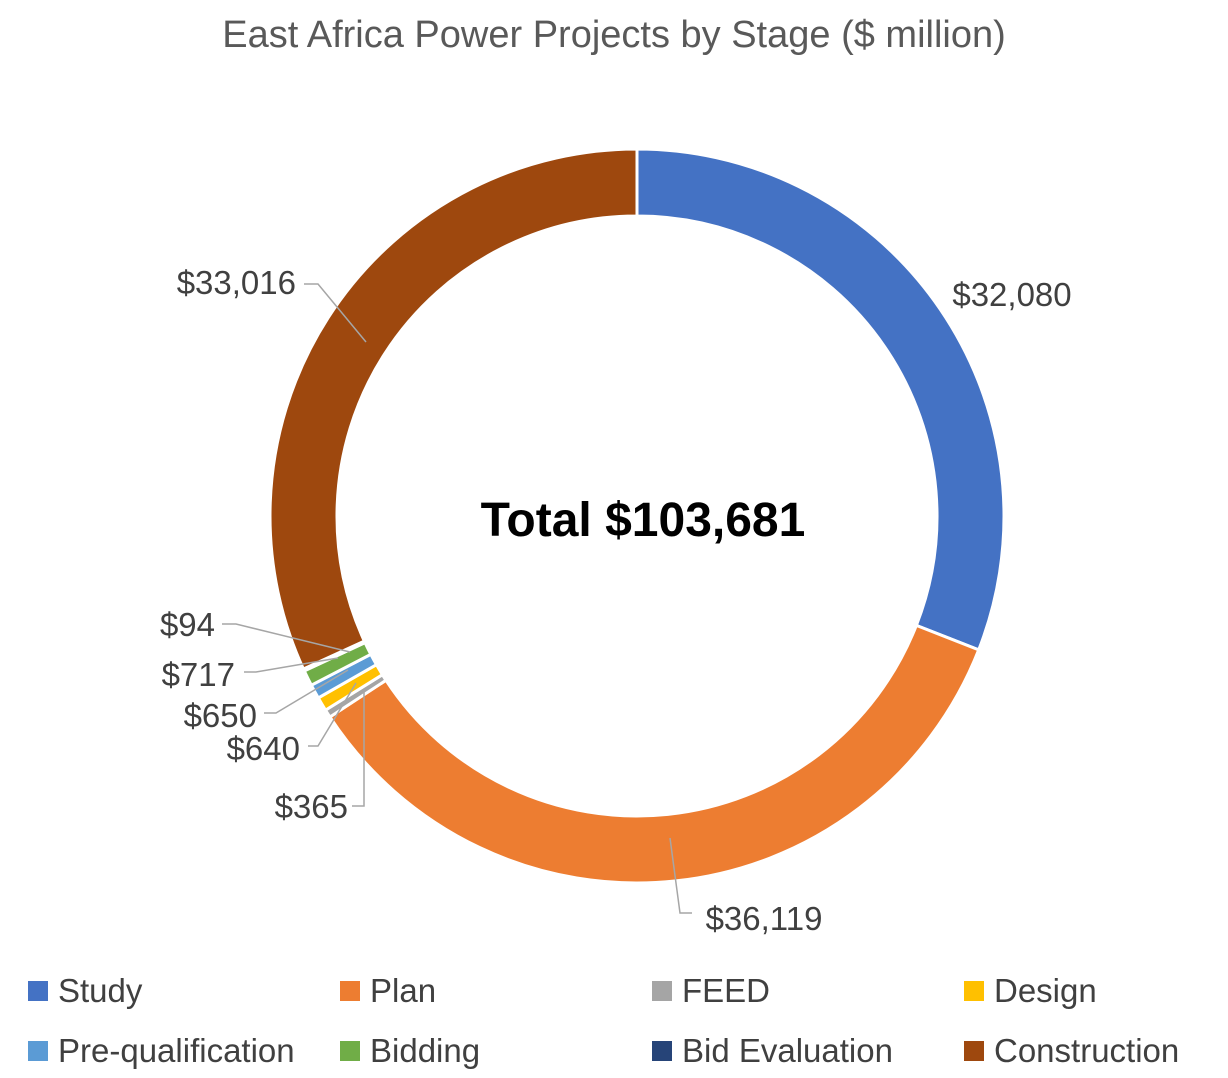 The height and width of the screenshot is (1078, 1228). Describe the element at coordinates (236, 282) in the screenshot. I see `data-label-construction: $33,016` at that location.